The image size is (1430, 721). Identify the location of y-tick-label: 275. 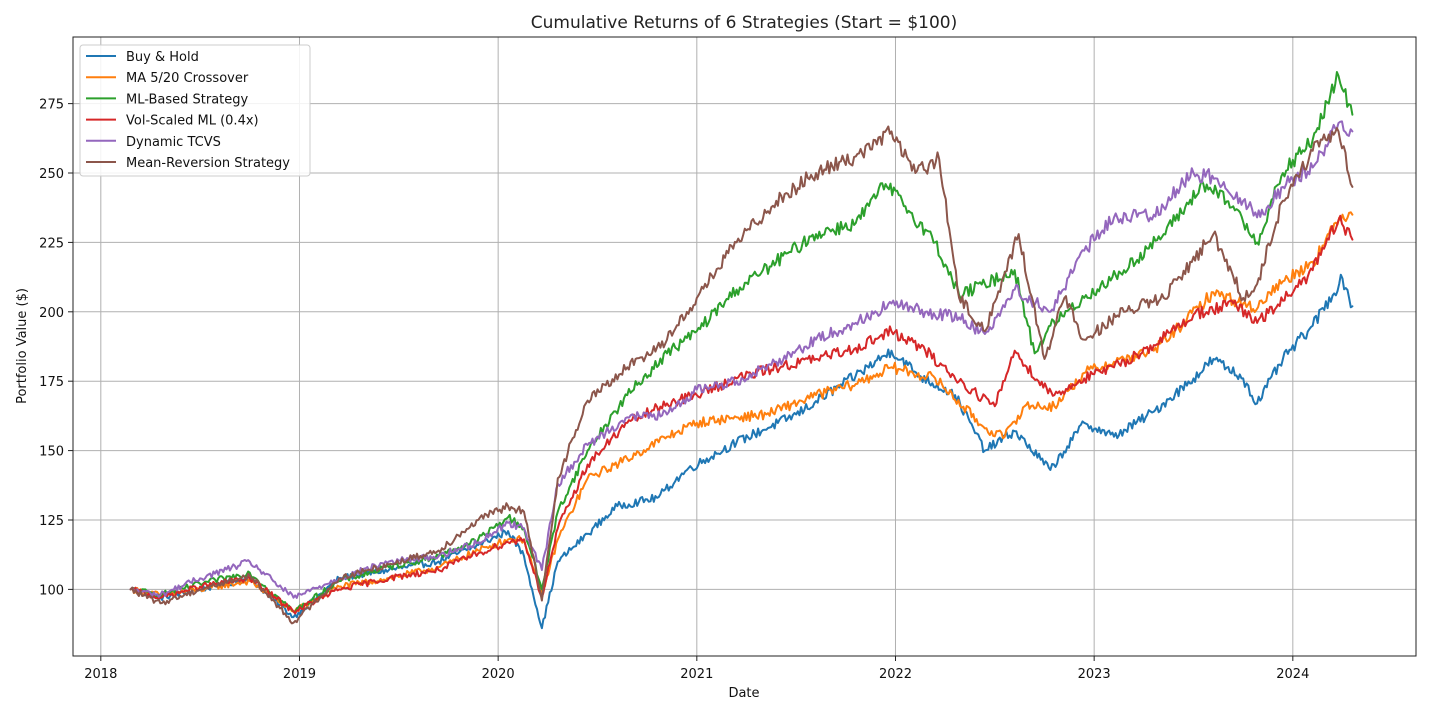
(51, 105).